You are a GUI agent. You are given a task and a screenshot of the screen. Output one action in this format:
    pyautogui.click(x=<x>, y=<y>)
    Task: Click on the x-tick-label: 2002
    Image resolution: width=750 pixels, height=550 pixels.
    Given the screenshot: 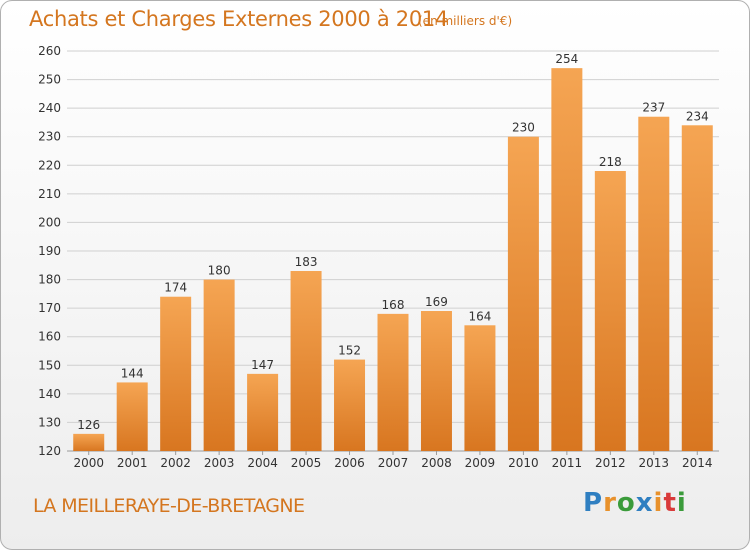 What is the action you would take?
    pyautogui.click(x=175, y=463)
    